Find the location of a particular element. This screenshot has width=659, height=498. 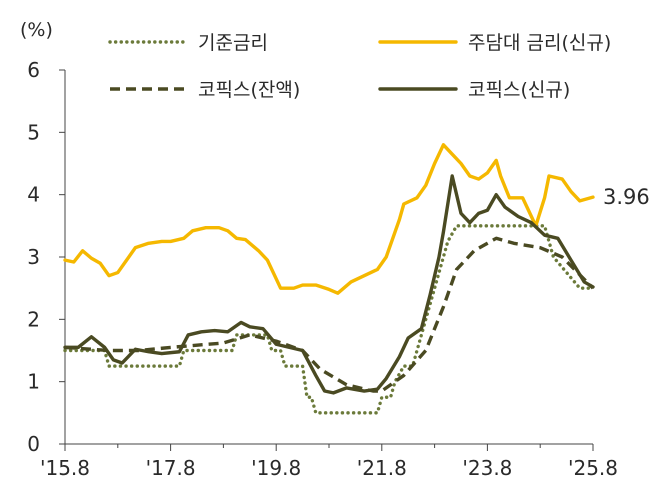

y-tick-label: 6 is located at coordinates (33, 70).